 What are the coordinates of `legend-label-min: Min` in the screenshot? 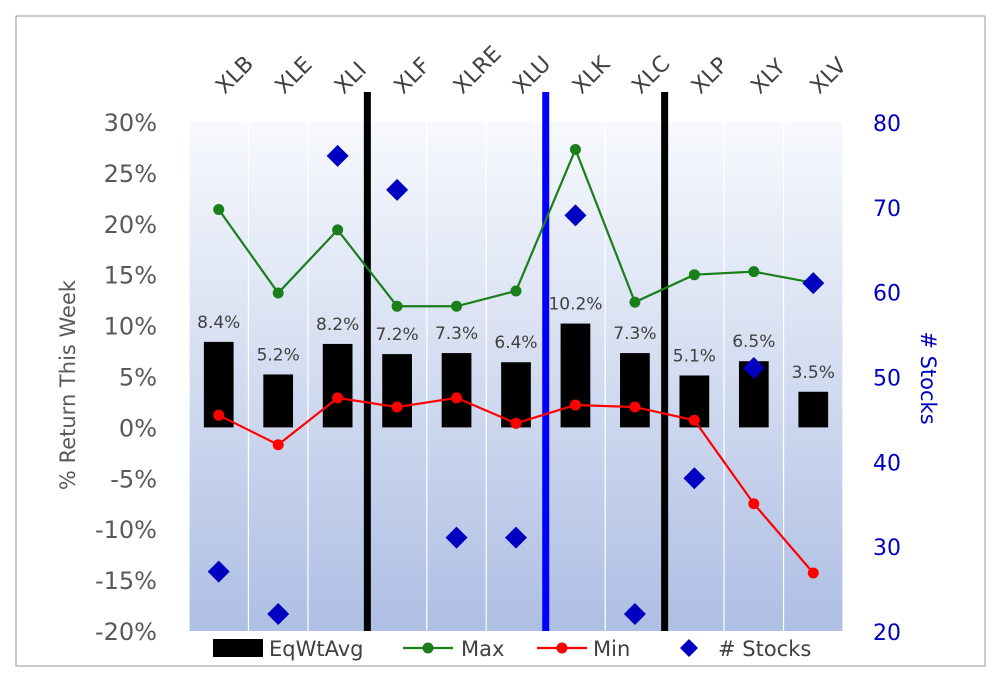 It's located at (611, 649).